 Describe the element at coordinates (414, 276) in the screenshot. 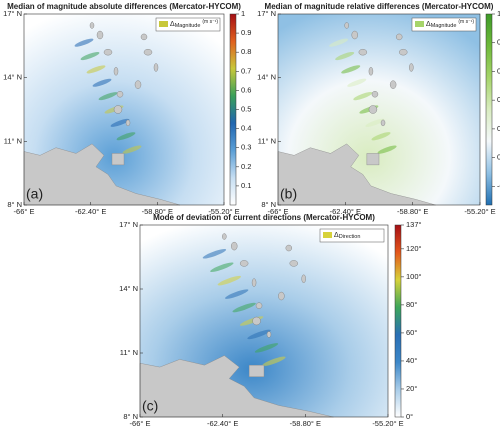

I see `colorbar-tick-label: 100°` at that location.